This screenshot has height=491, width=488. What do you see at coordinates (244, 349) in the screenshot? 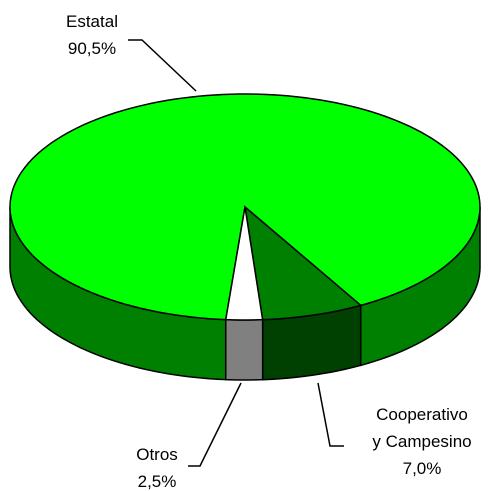
I see `slice-side` at bounding box center [244, 349].